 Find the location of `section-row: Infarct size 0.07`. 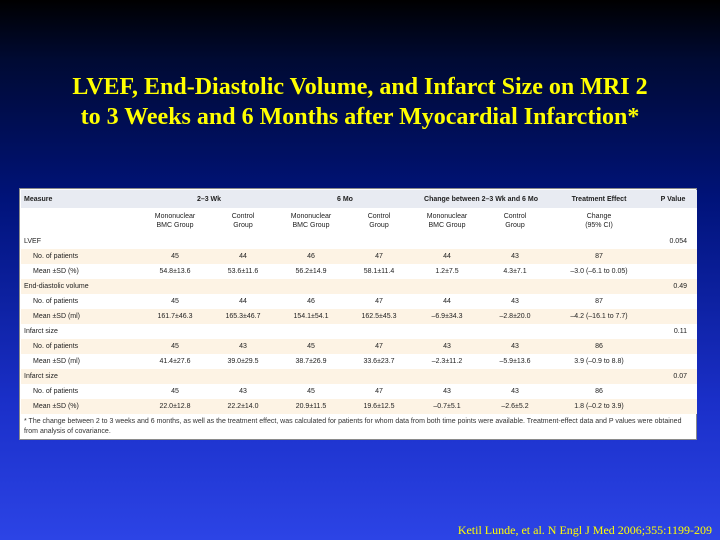

section-row: Infarct size 0.07 is located at coordinates (359, 376).